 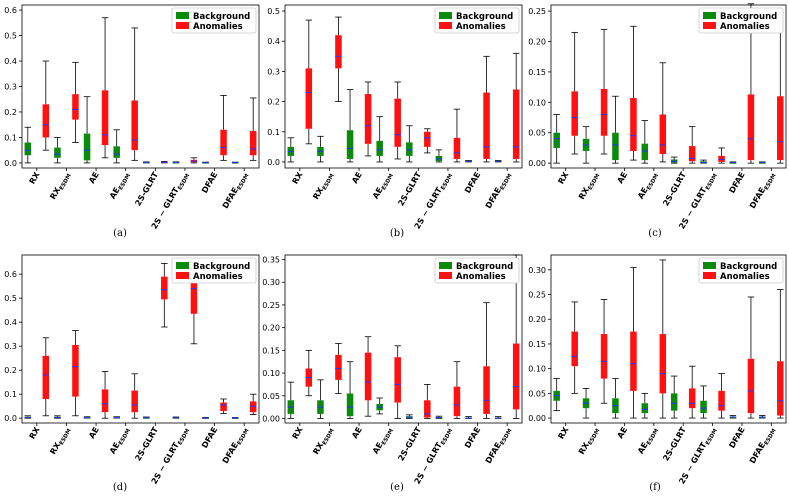 What do you see at coordinates (537, 133) in the screenshot?
I see `y-tick-label: 0.05` at bounding box center [537, 133].